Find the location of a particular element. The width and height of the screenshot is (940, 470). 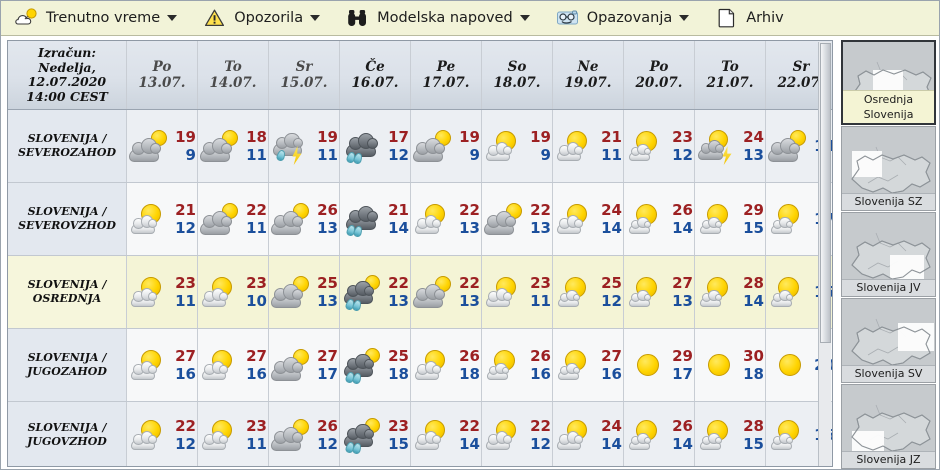

forecast-cell: 26 12 is located at coordinates (304, 433).